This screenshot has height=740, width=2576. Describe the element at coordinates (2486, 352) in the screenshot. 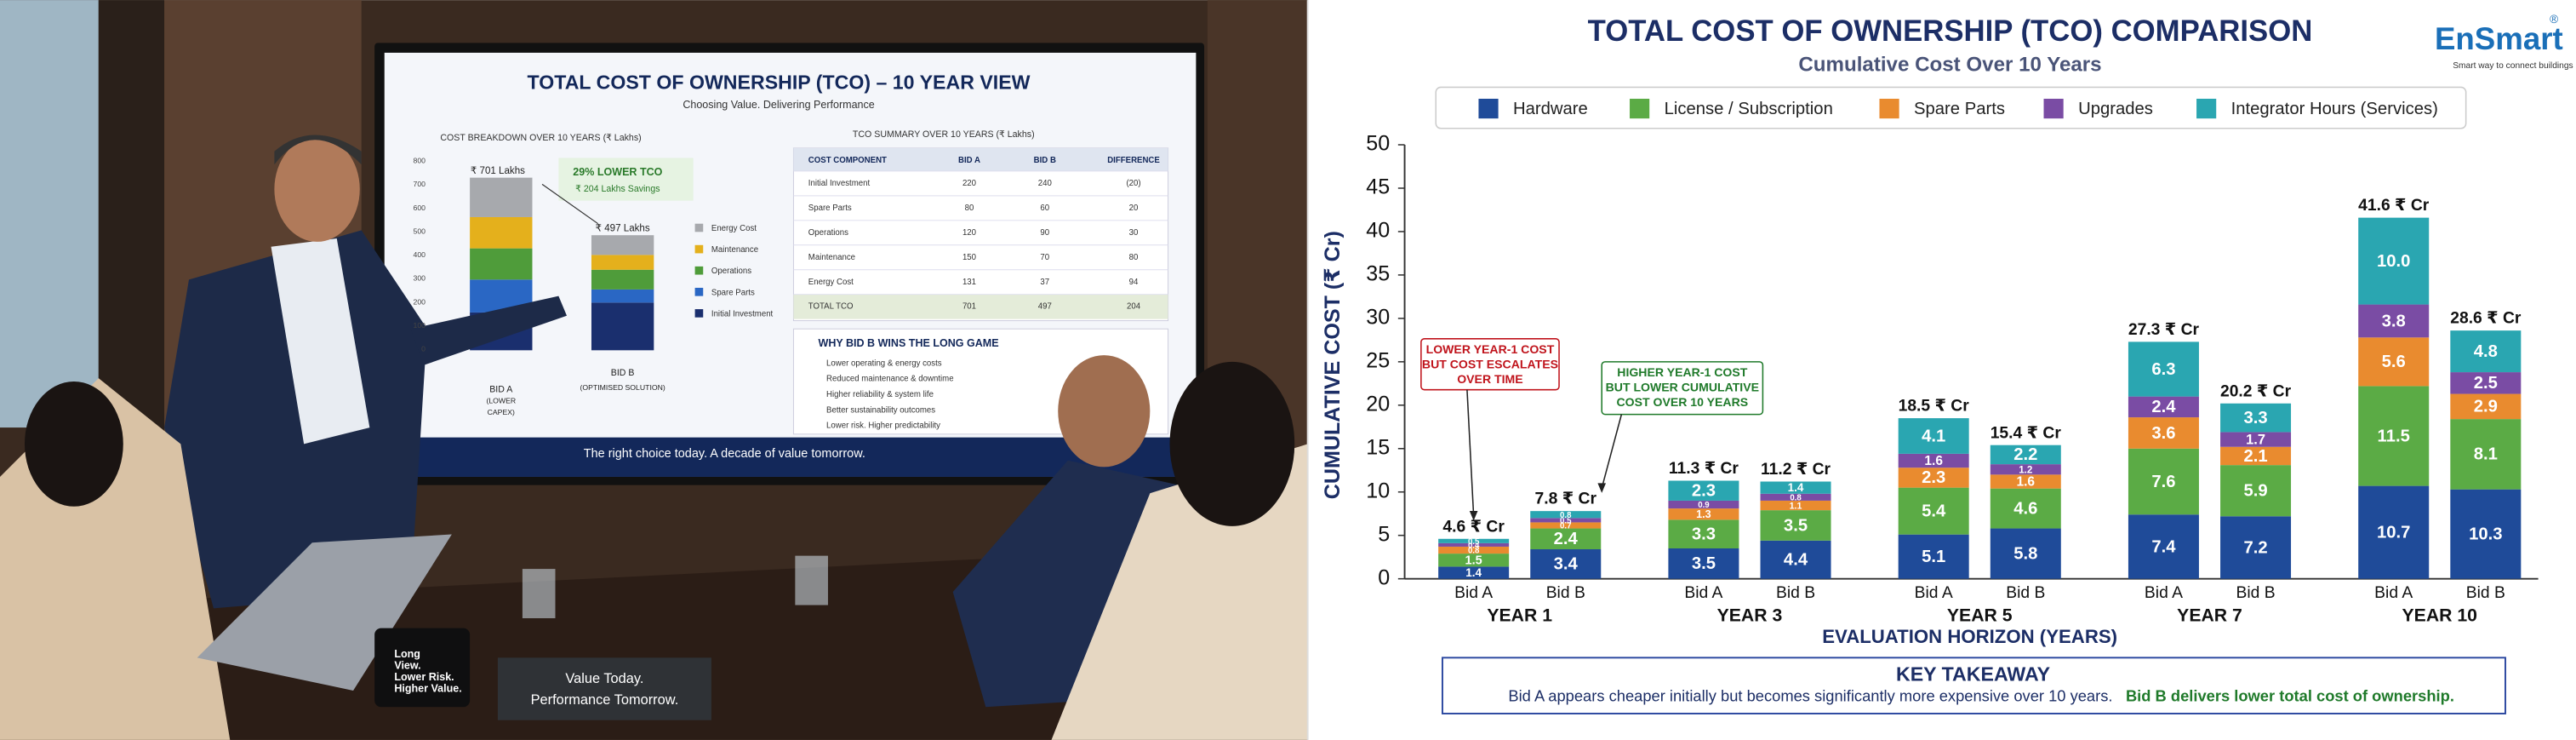

I see `segment-label: 4.8` at that location.